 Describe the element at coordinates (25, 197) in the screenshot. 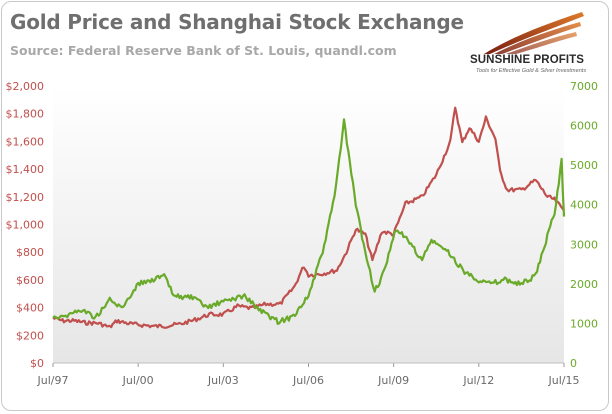

I see `left-tick-label: $1,200` at that location.